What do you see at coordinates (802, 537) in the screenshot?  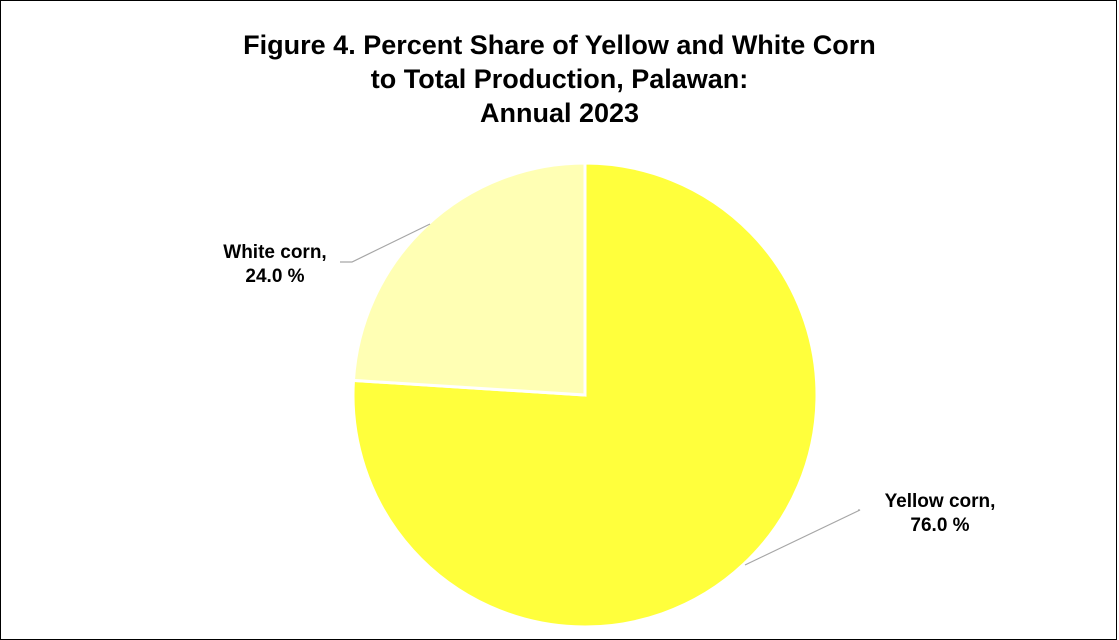 I see `leader-line-yellow-corn` at bounding box center [802, 537].